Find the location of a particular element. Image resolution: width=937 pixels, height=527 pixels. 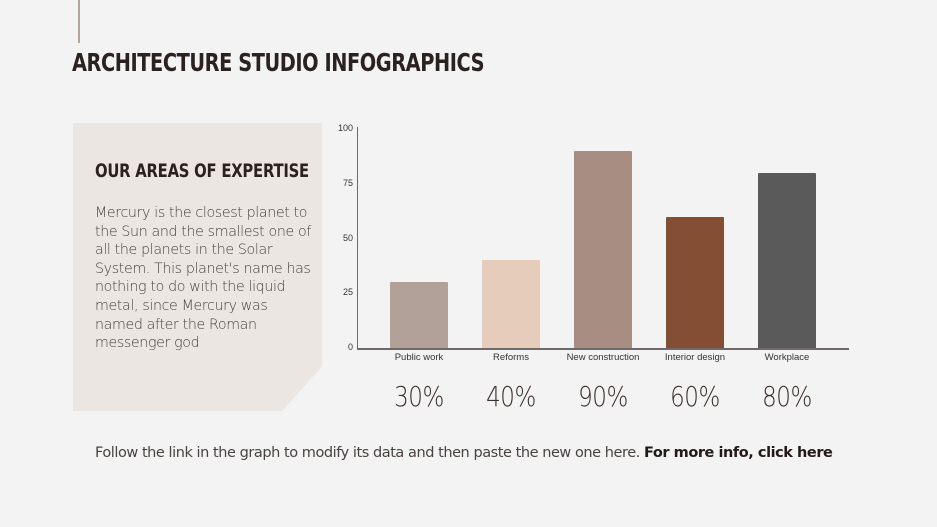

bar-new-construction is located at coordinates (603, 249).